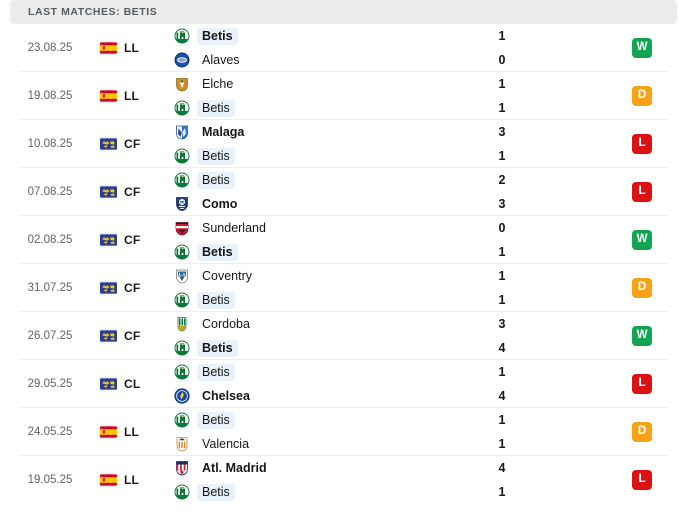  Describe the element at coordinates (502, 59) in the screenshot. I see `away-score: 0` at that location.